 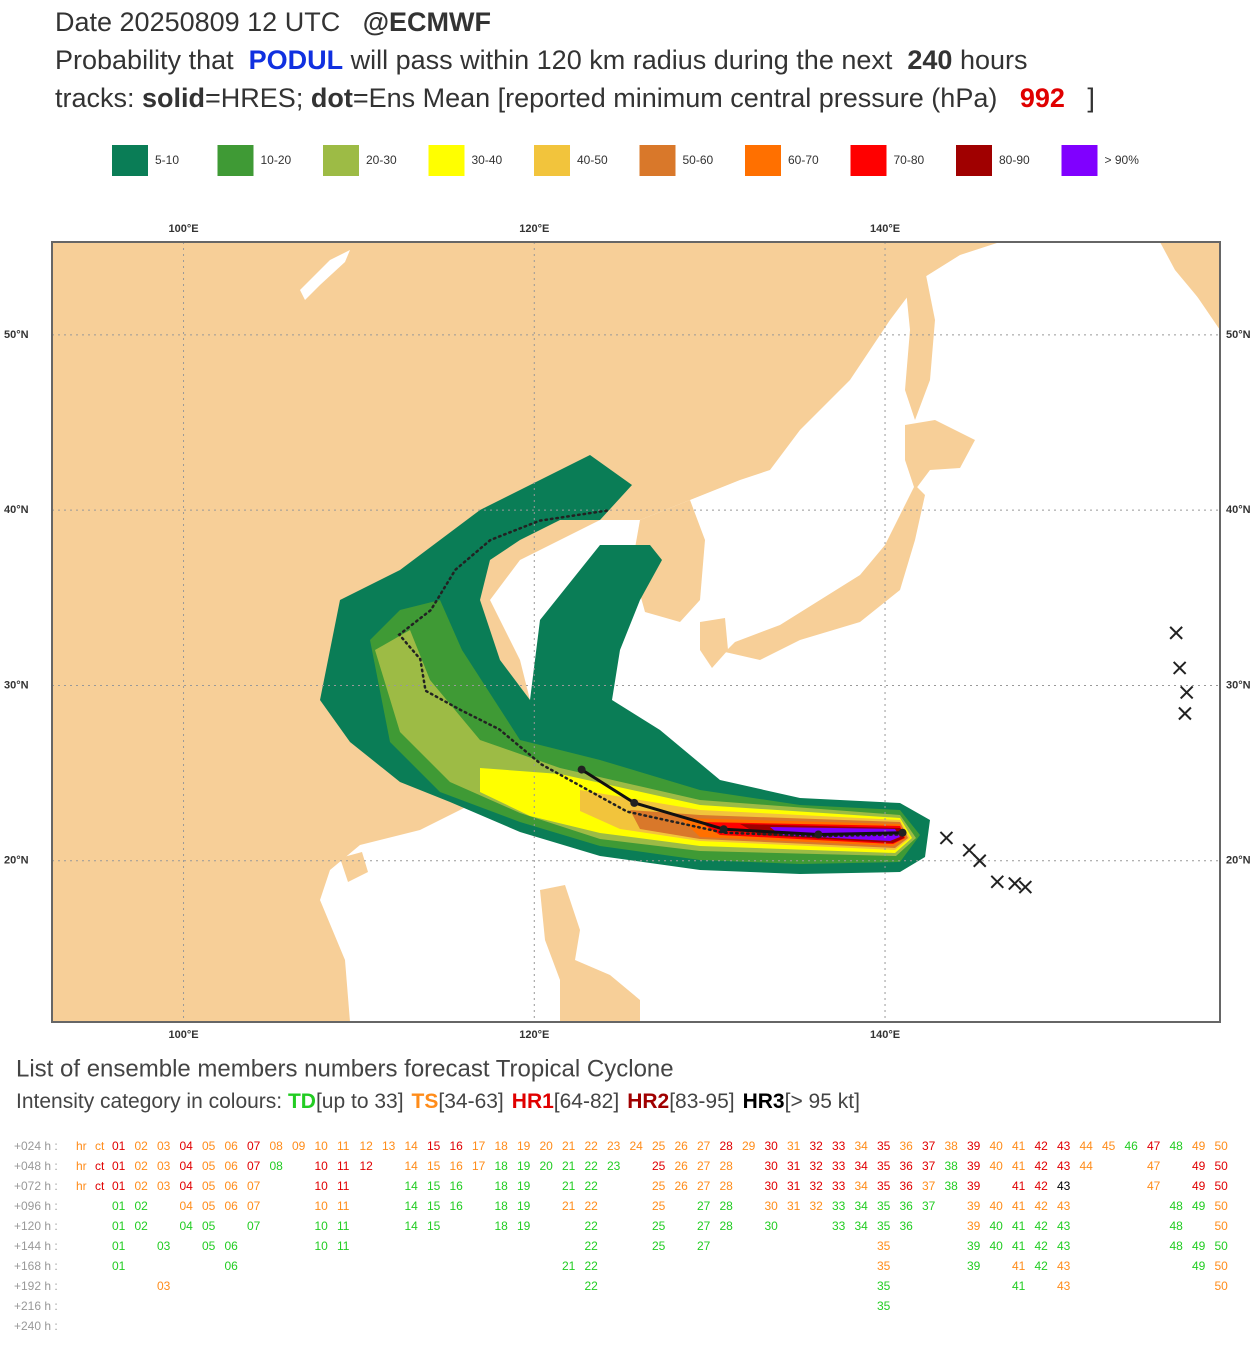 What do you see at coordinates (794, 1166) in the screenshot?
I see `member-number: 31` at bounding box center [794, 1166].